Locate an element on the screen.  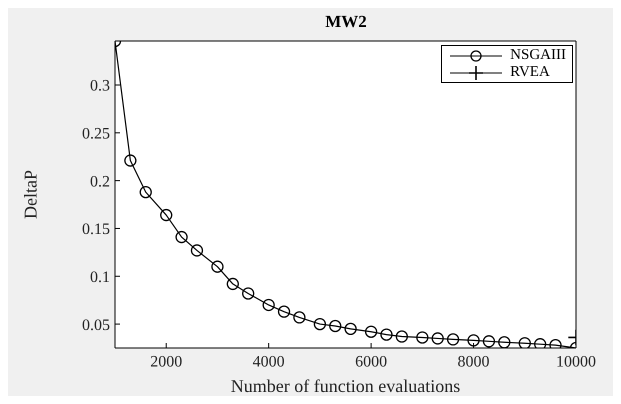
y-tick-label: 0.1 is located at coordinates (100, 277).